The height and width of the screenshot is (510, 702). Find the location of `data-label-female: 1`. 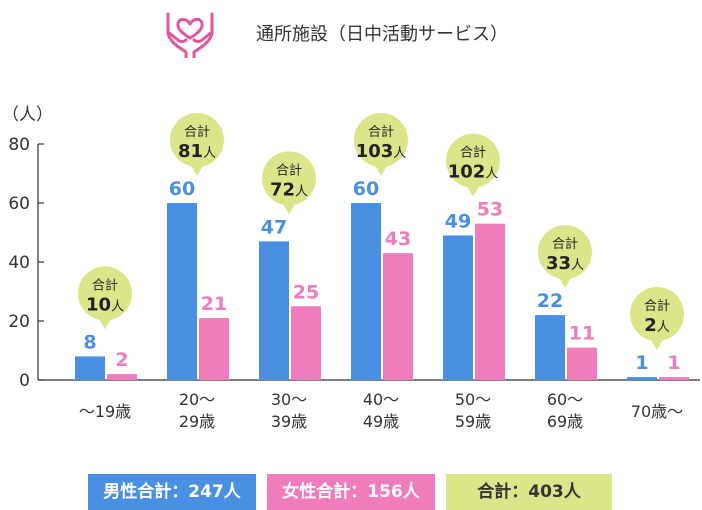

data-label-female: 1 is located at coordinates (673, 363).